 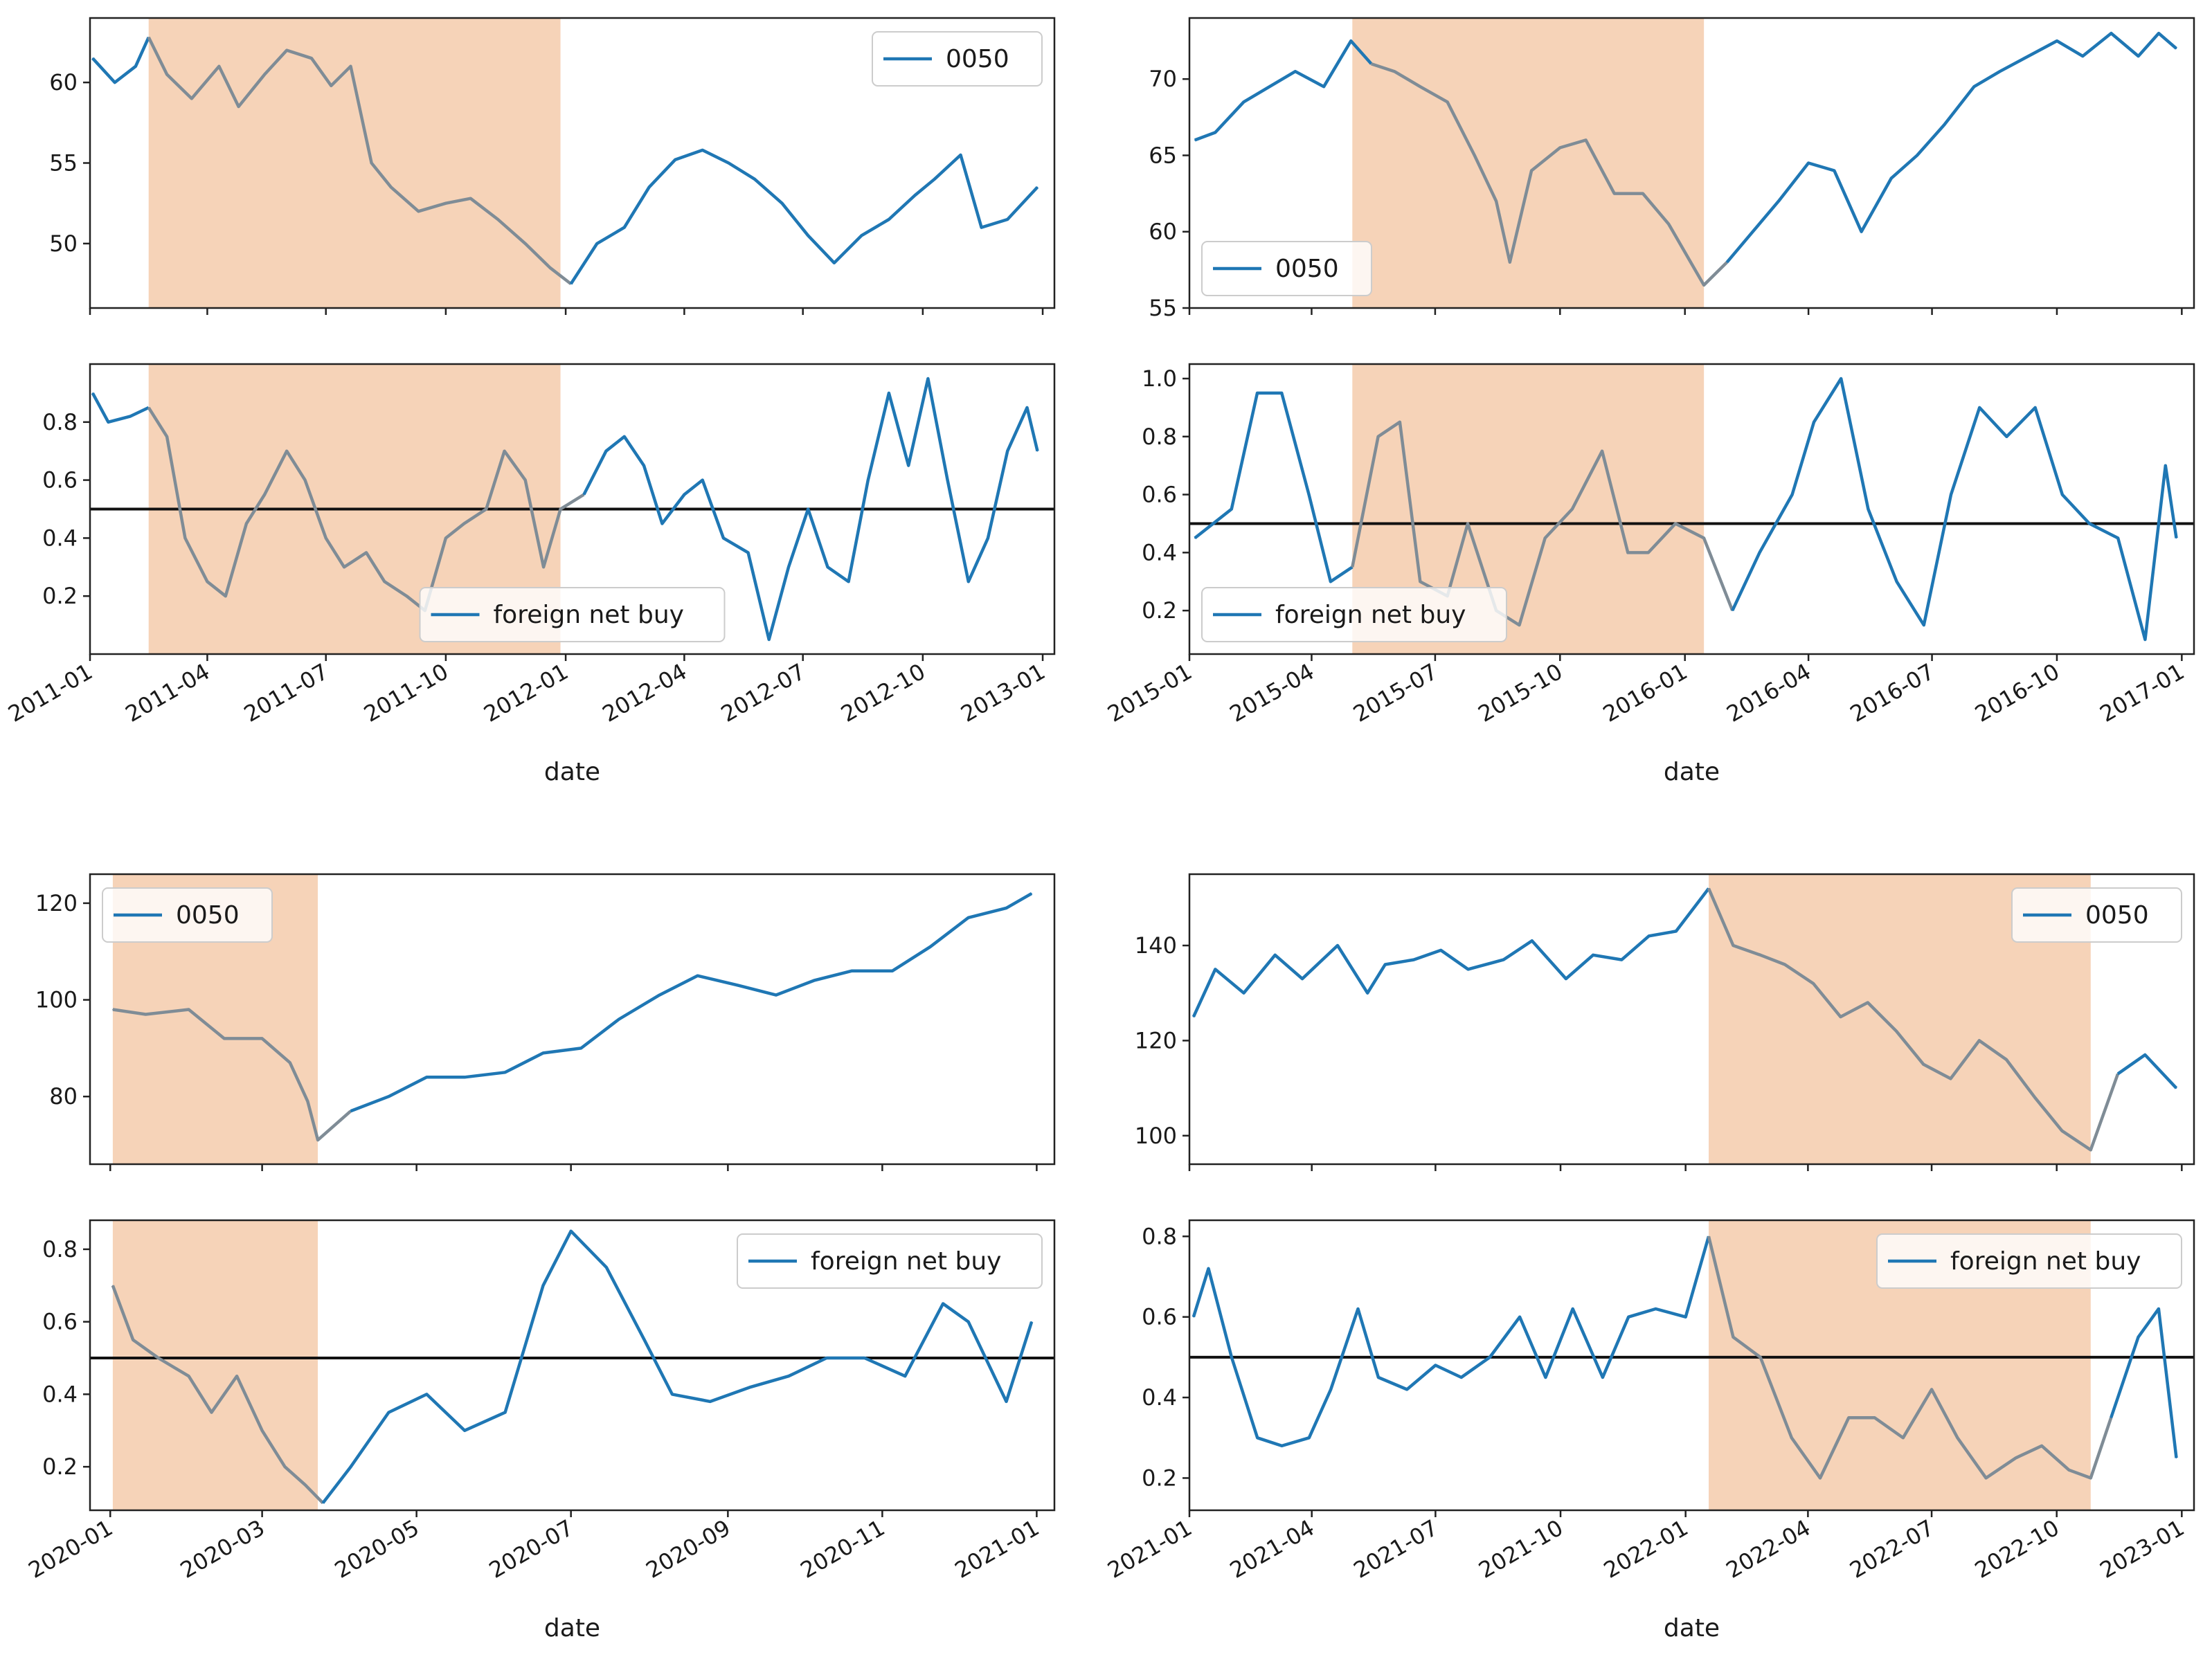 What do you see at coordinates (1149, 692) in the screenshot?
I see `x-tick-label: 2015-01` at bounding box center [1149, 692].